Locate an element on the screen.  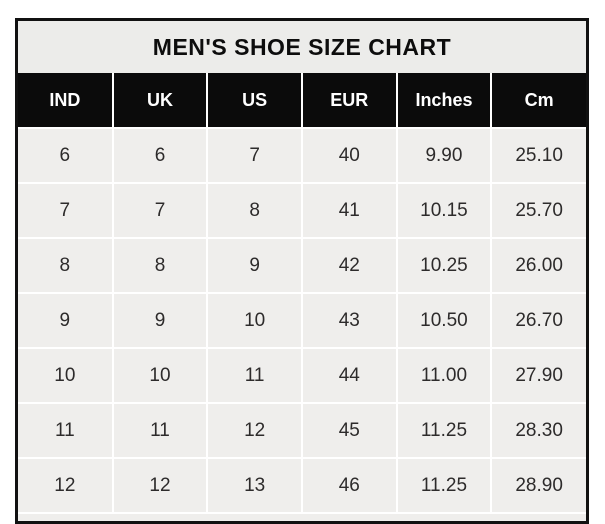
table-cell: 42 is located at coordinates (349, 265).